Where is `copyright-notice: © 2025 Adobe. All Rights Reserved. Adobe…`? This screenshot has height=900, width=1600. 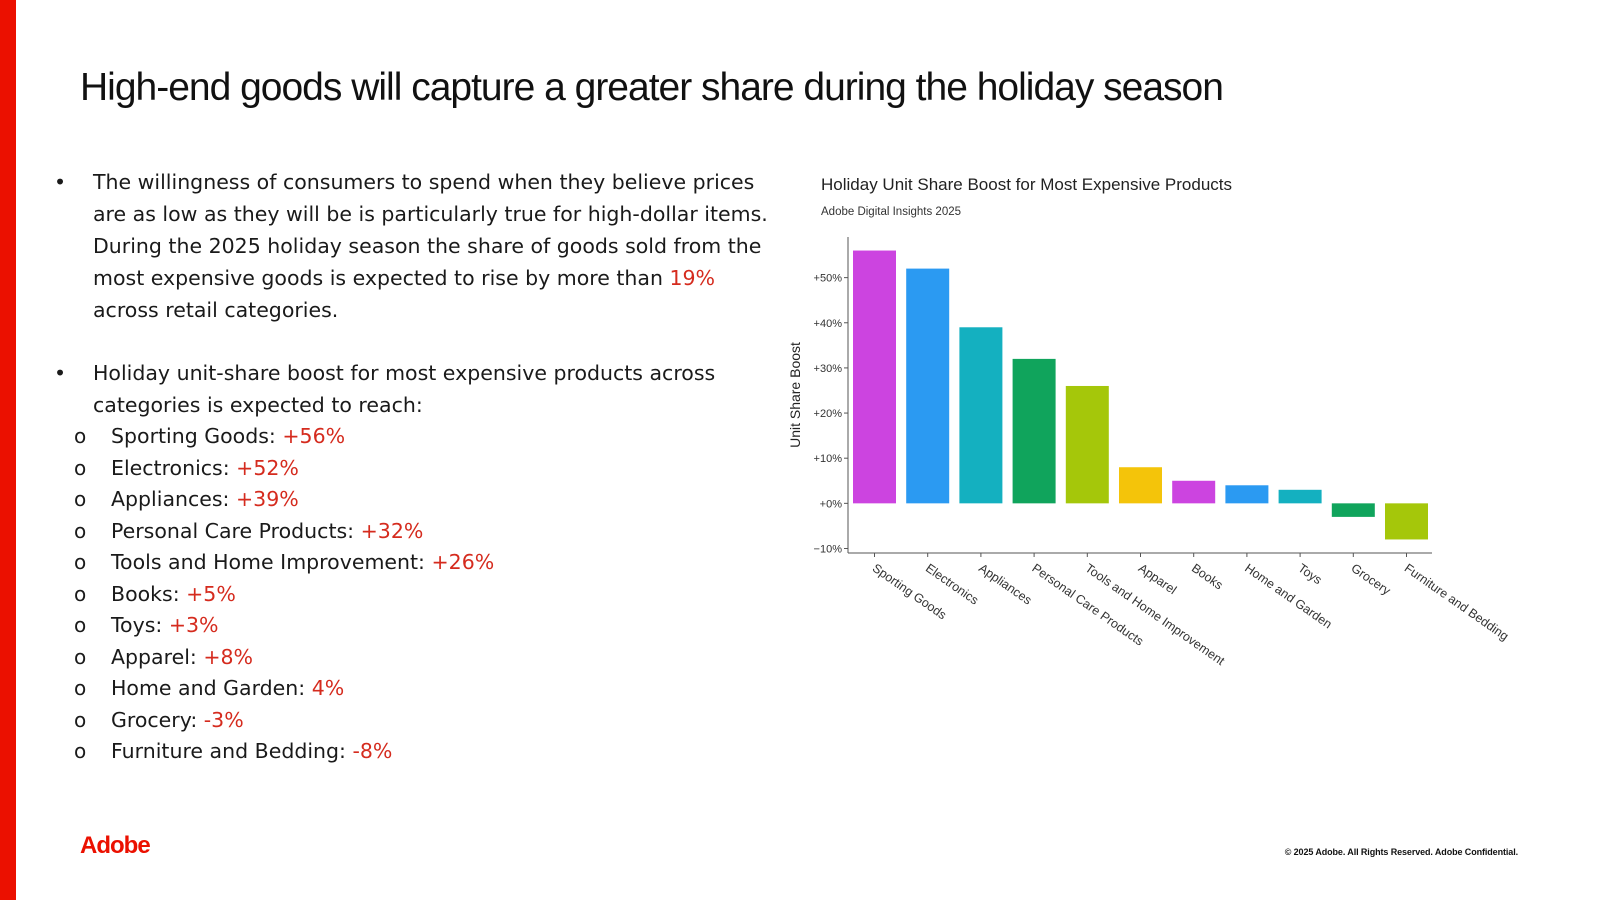
copyright-notice: © 2025 Adobe. All Rights Reserved. Adobe… is located at coordinates (1401, 852).